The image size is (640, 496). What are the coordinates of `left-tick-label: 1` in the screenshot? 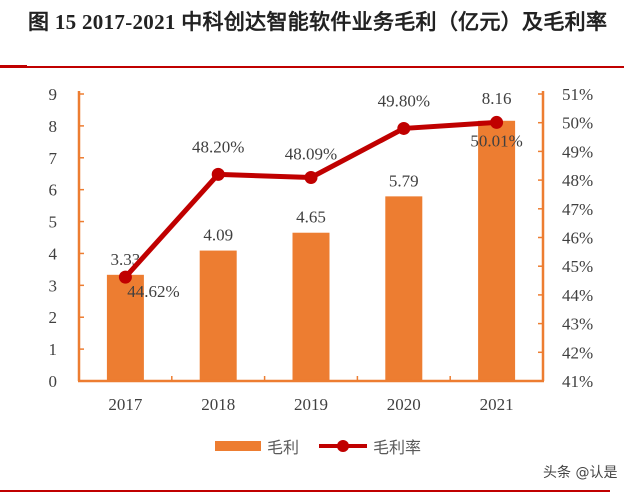 It's located at (53, 349).